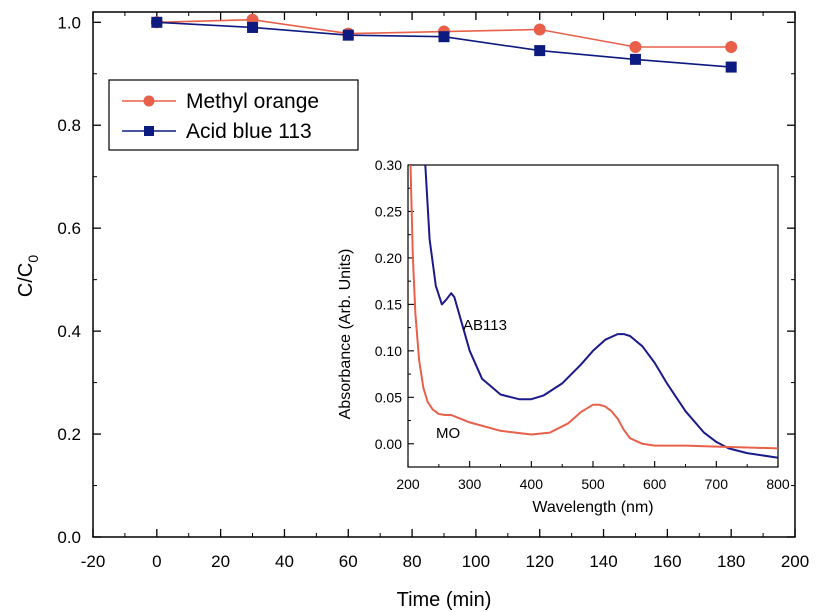 The width and height of the screenshot is (816, 612). I want to click on main-y-axis-title-text: C/C, so click(26, 280).